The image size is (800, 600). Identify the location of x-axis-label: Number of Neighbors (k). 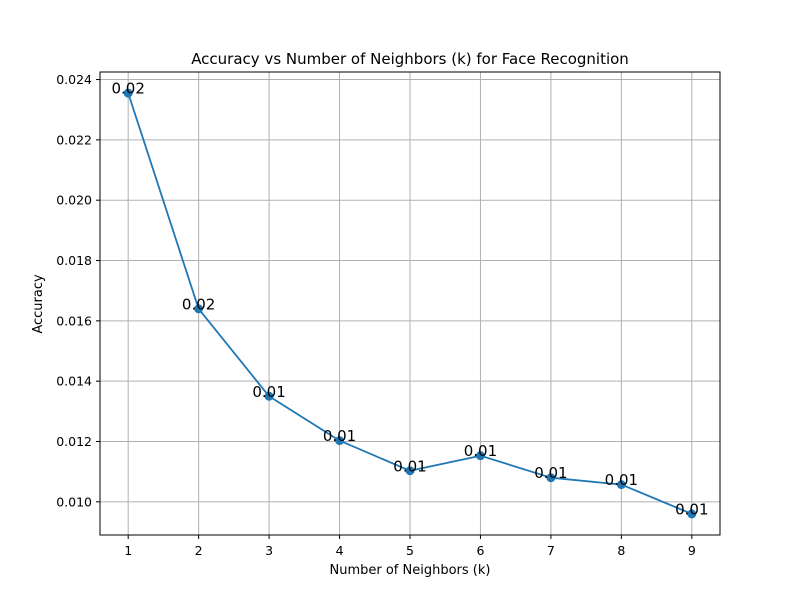
(410, 570).